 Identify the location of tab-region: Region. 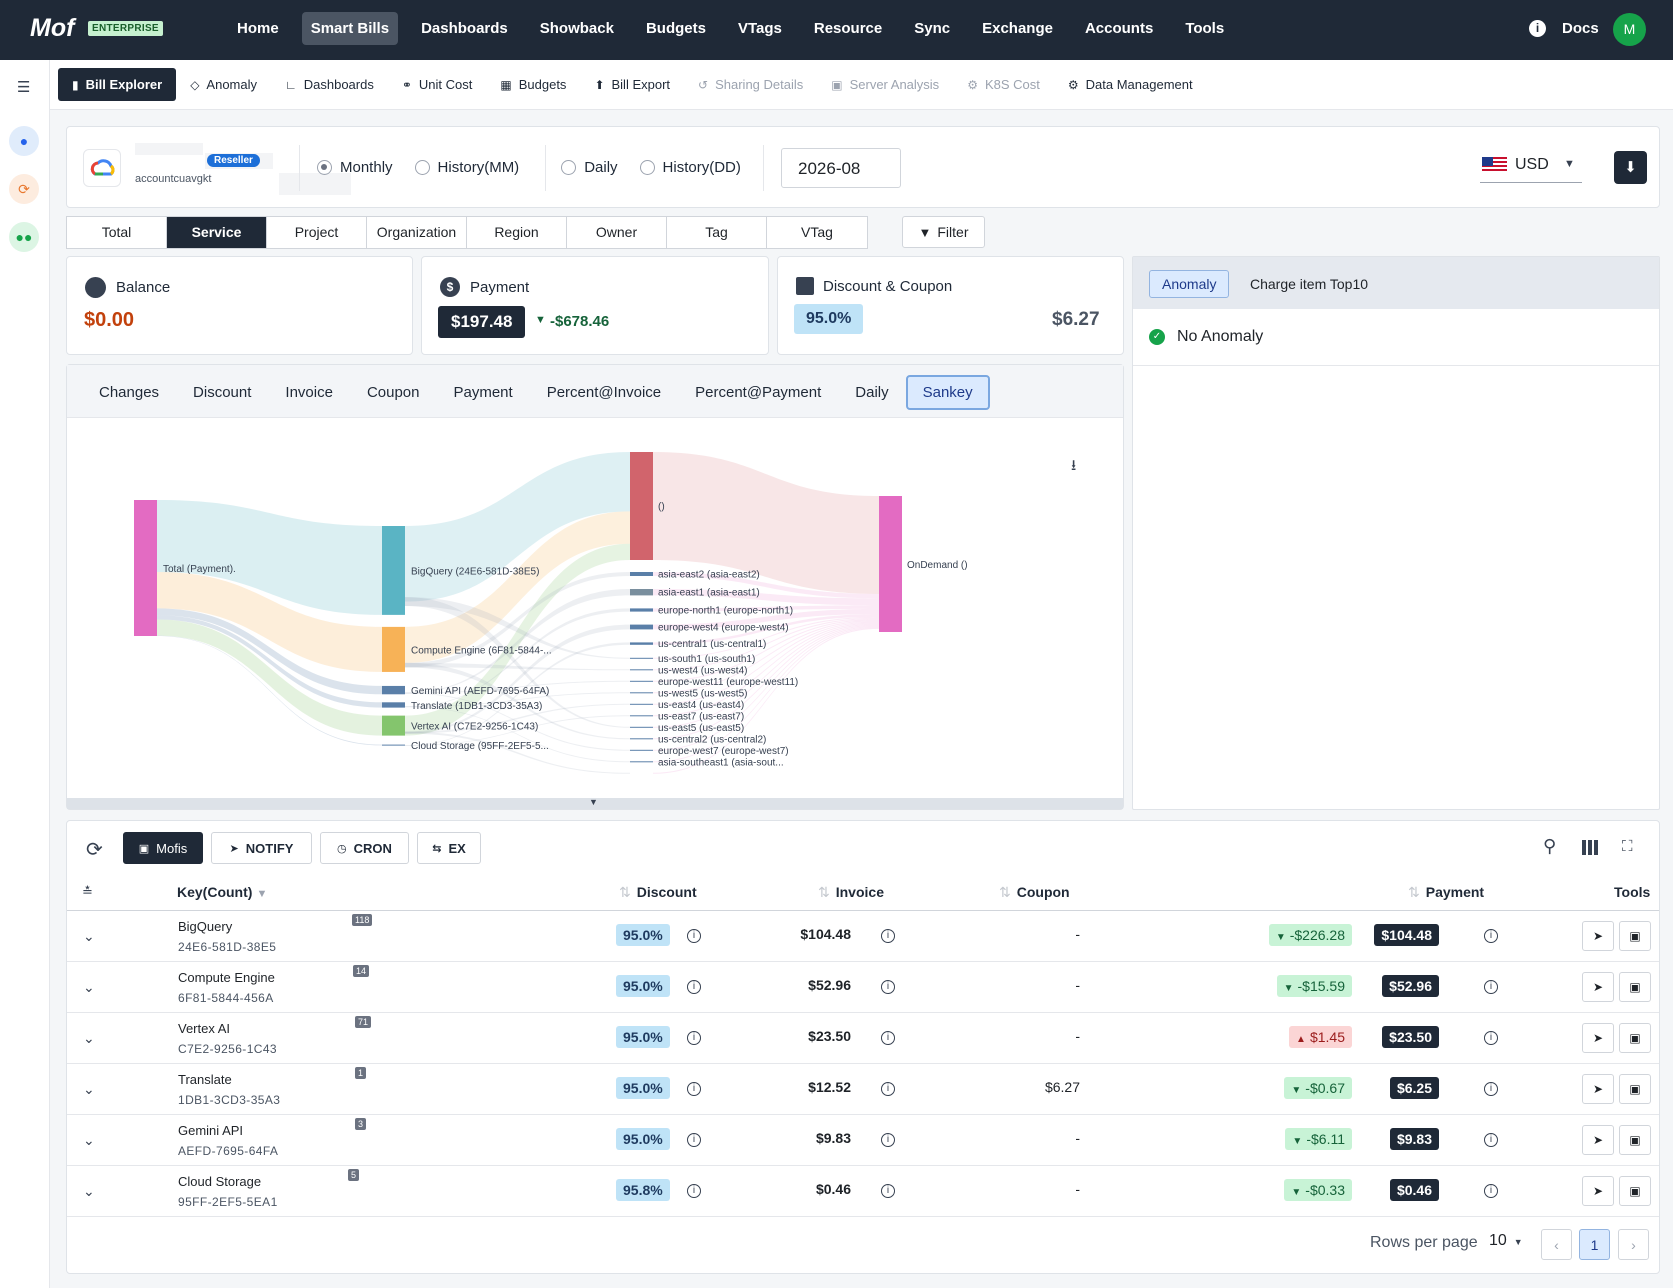
(517, 232).